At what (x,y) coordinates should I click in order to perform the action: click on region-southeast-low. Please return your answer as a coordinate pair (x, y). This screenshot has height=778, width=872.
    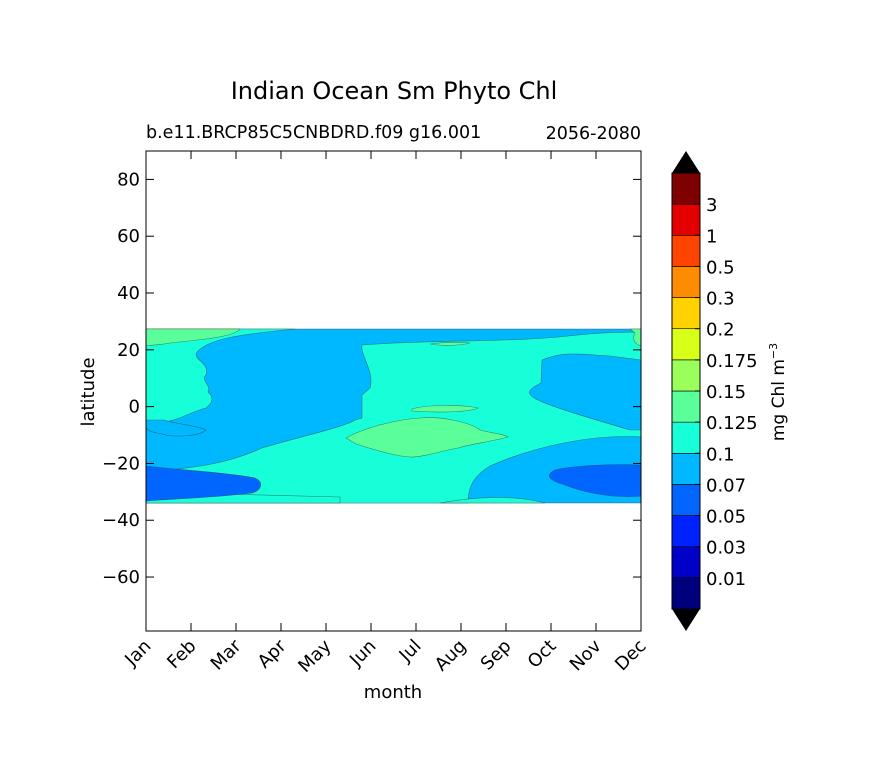
    Looking at the image, I should click on (594, 480).